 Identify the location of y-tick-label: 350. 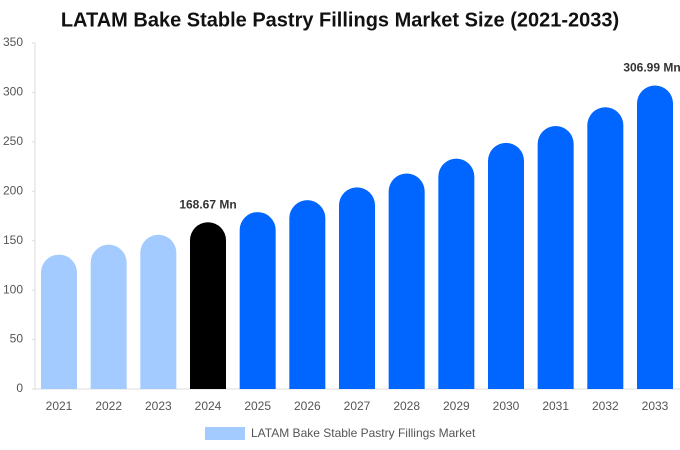
(13, 42).